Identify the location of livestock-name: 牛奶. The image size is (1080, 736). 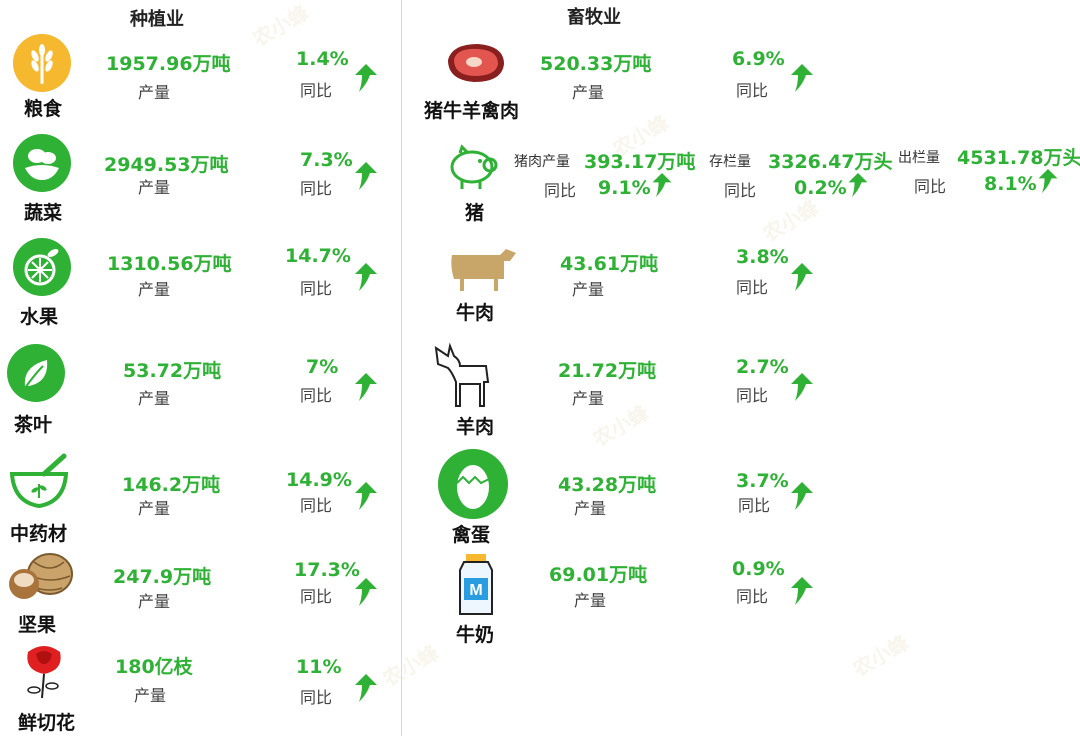
(475, 635).